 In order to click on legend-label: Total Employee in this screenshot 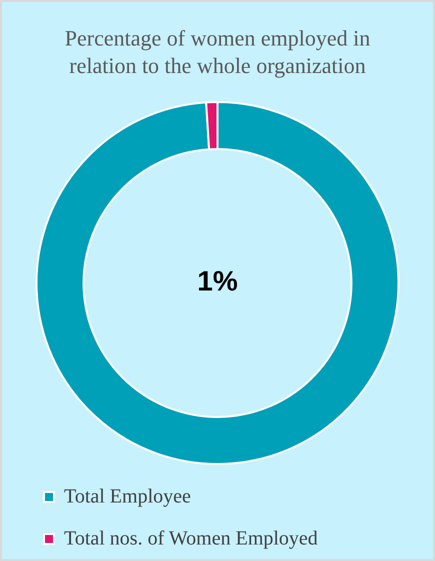, I will do `click(128, 496)`.